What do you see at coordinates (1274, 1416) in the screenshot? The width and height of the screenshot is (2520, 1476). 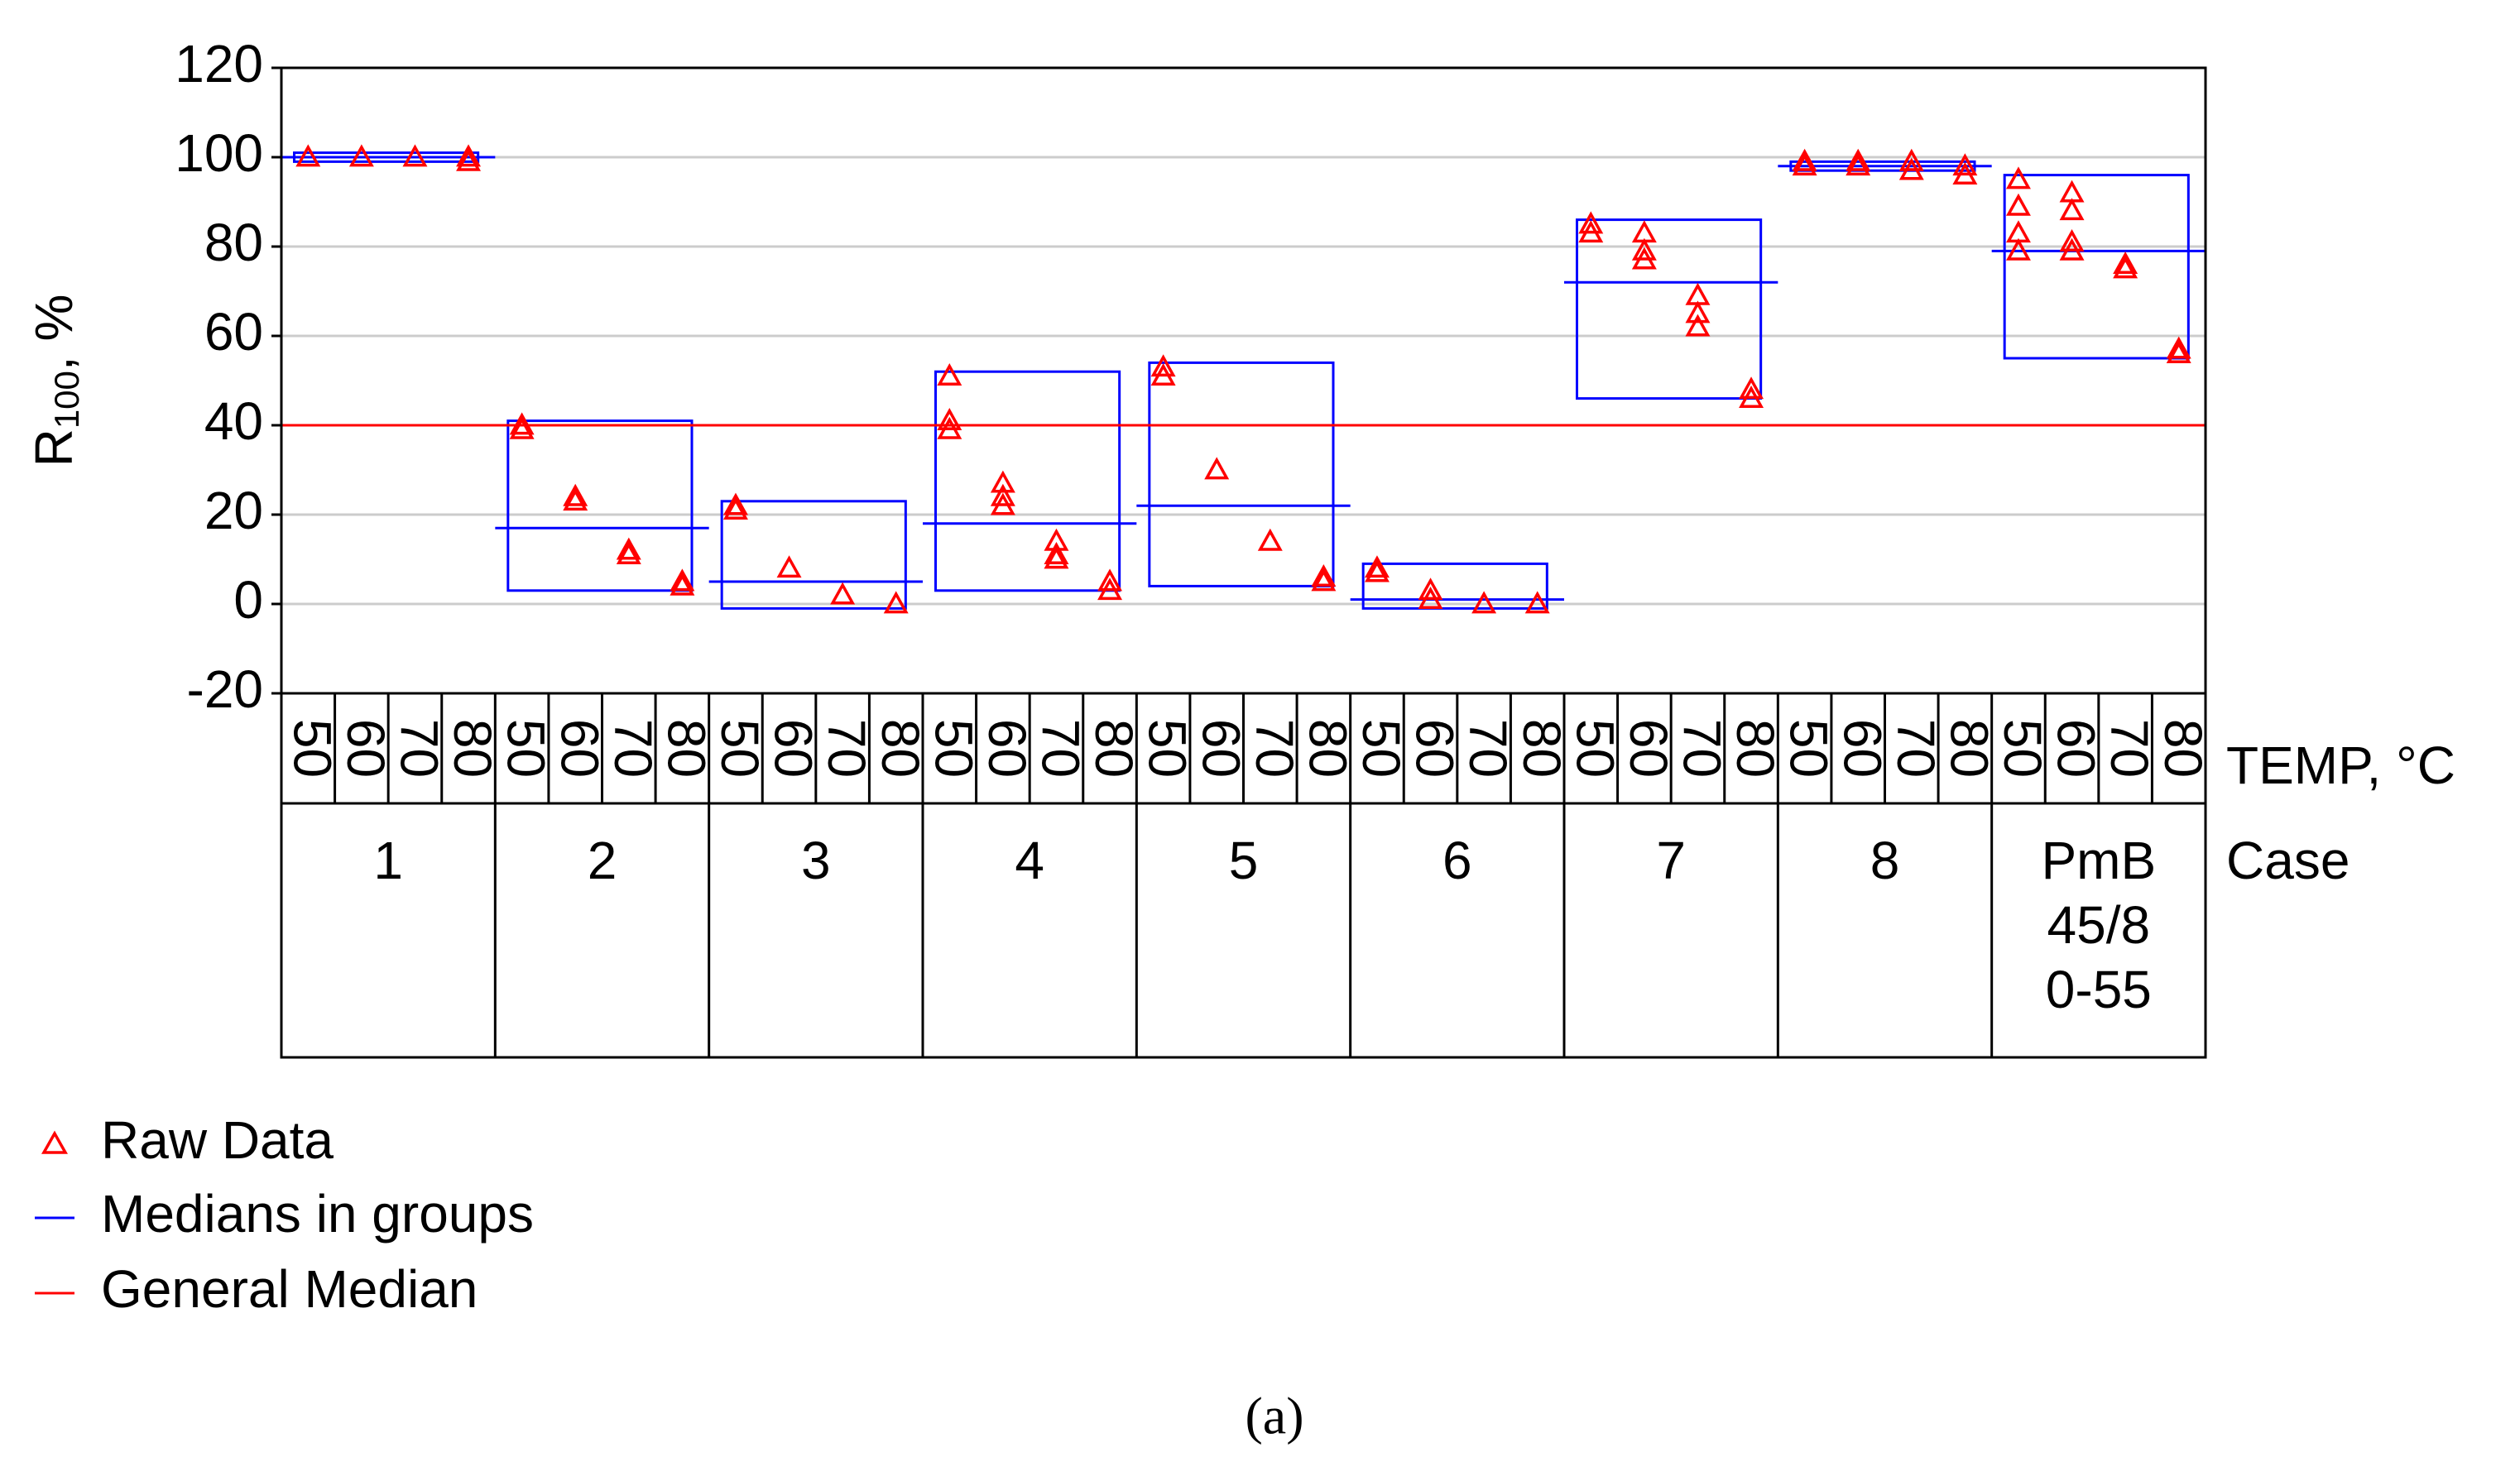 I see `caption: (a)` at bounding box center [1274, 1416].